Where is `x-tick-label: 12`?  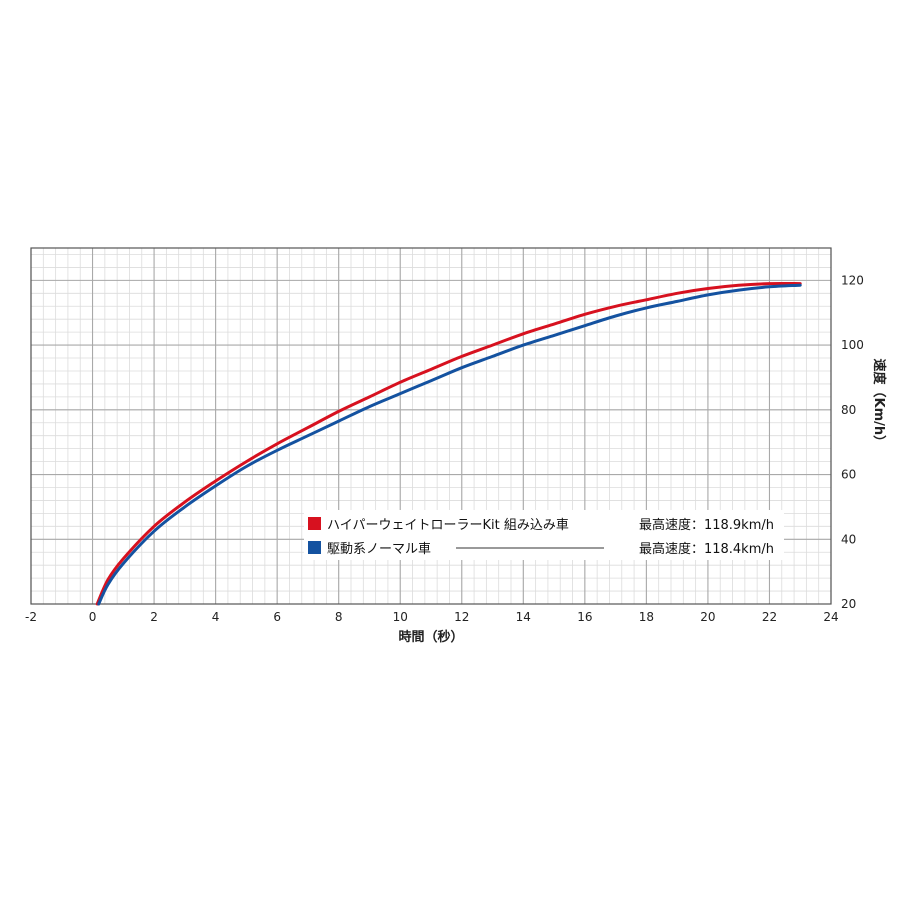 x-tick-label: 12 is located at coordinates (461, 617).